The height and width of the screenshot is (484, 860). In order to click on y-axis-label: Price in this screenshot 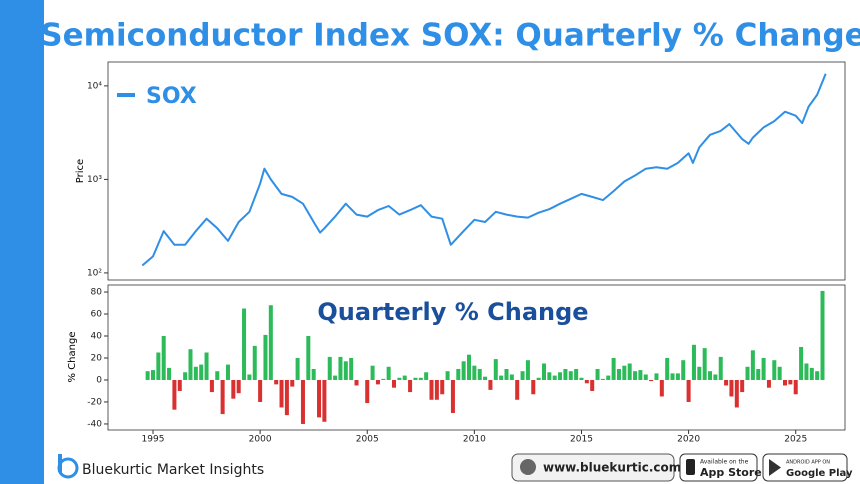, I will do `click(80, 171)`.